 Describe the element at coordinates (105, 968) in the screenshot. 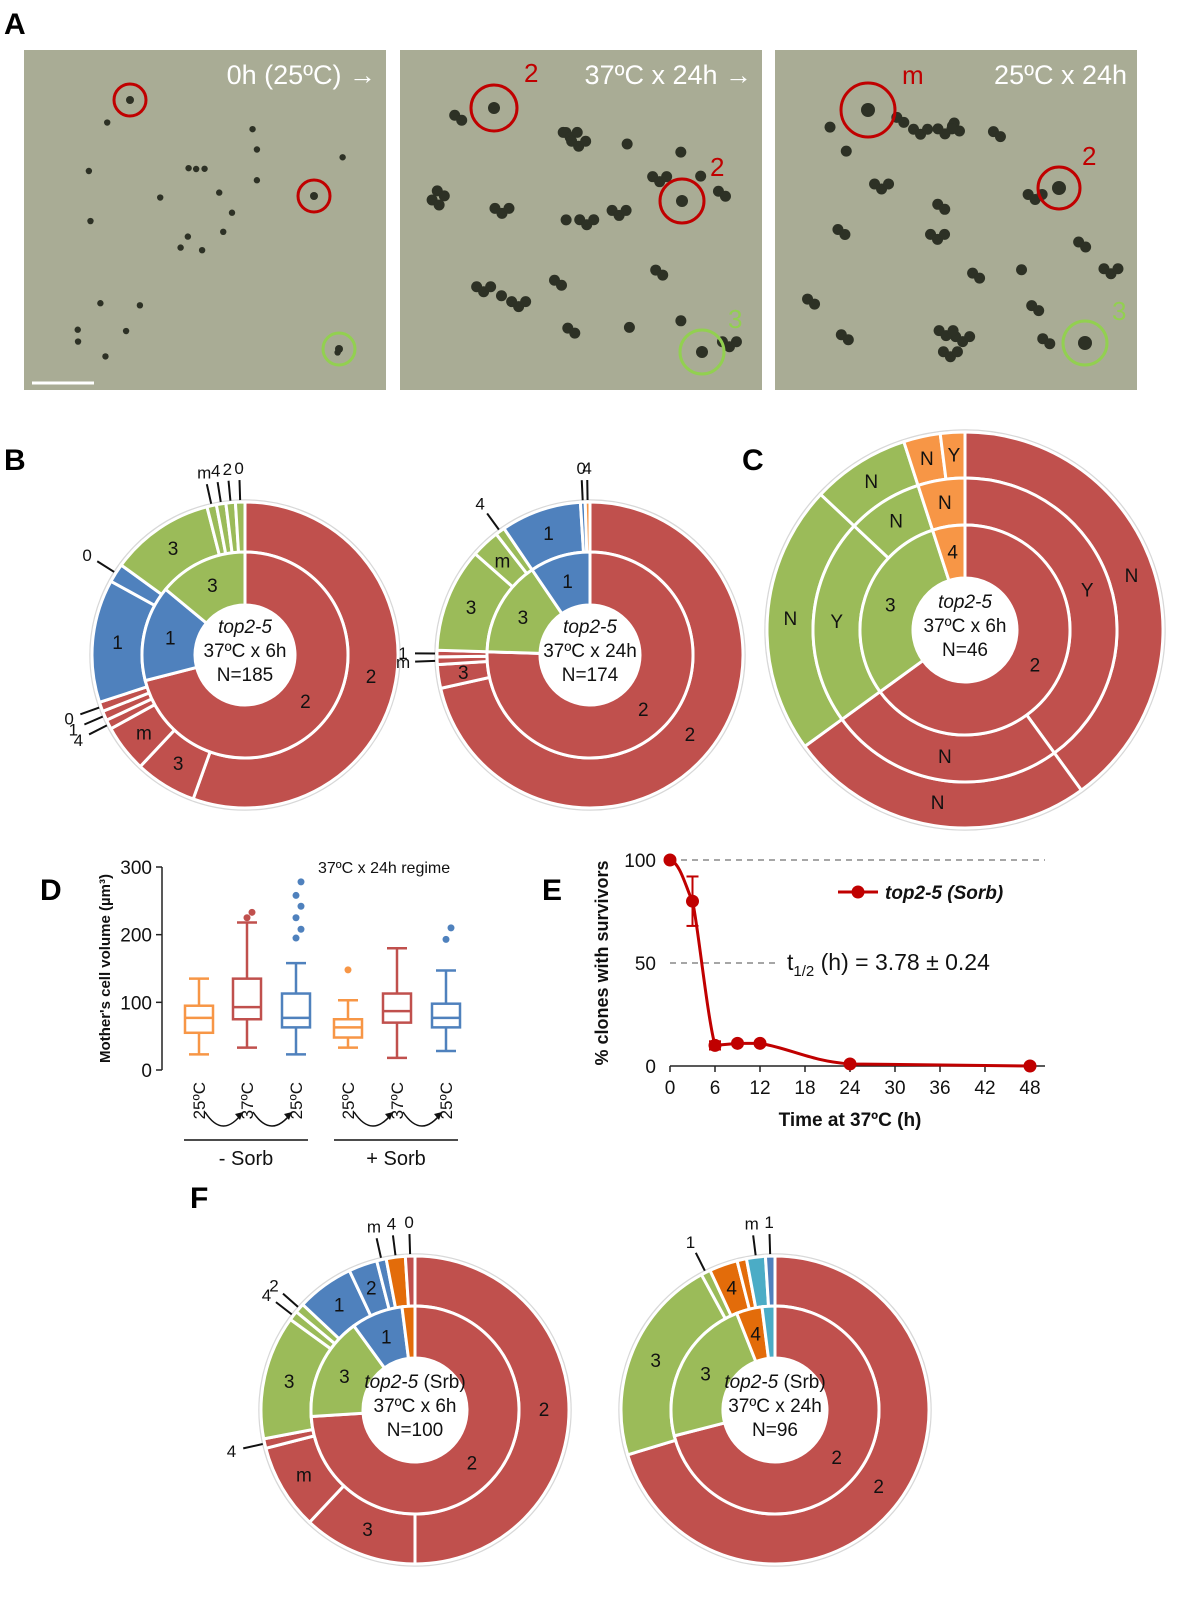

I see `d-y-axis-label: Mother's cell volume (µm³)` at that location.